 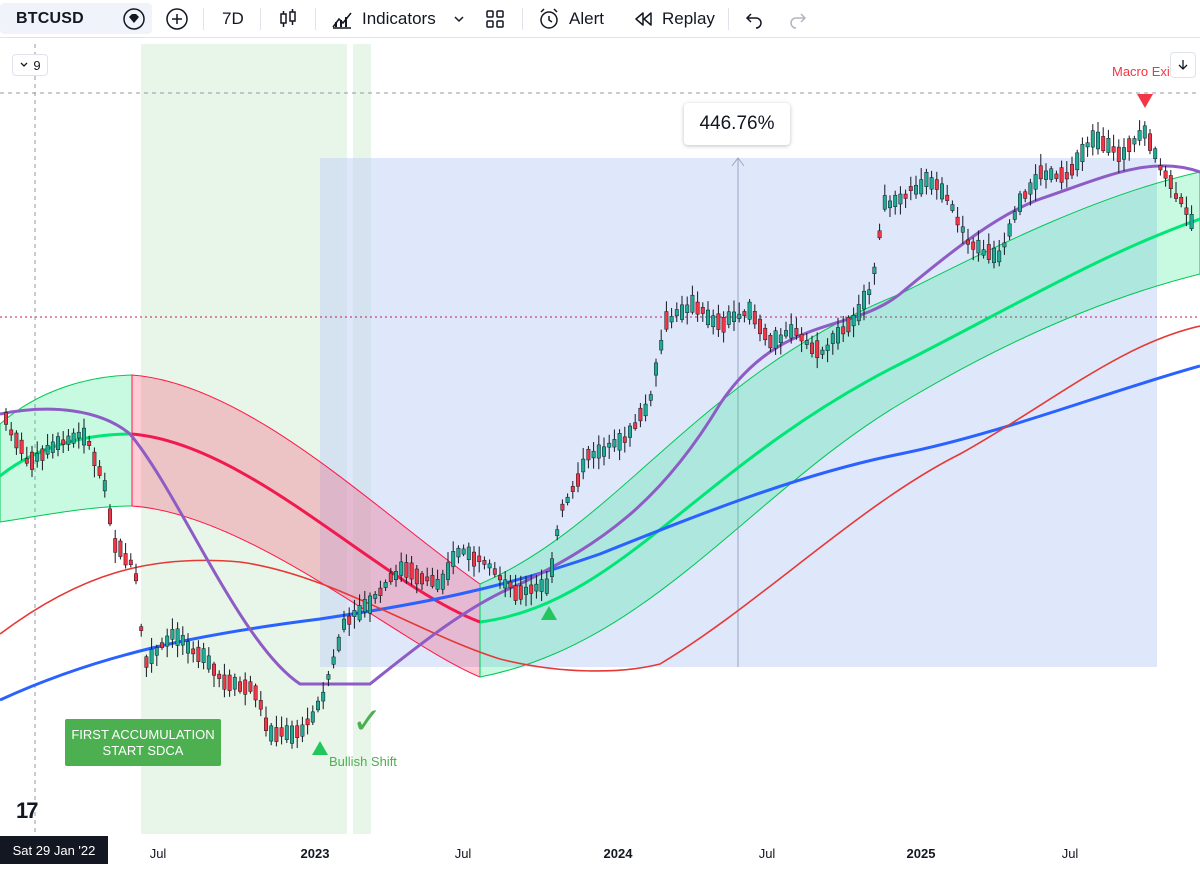 What do you see at coordinates (143, 750) in the screenshot?
I see `accumulation-line2: START SDCA` at bounding box center [143, 750].